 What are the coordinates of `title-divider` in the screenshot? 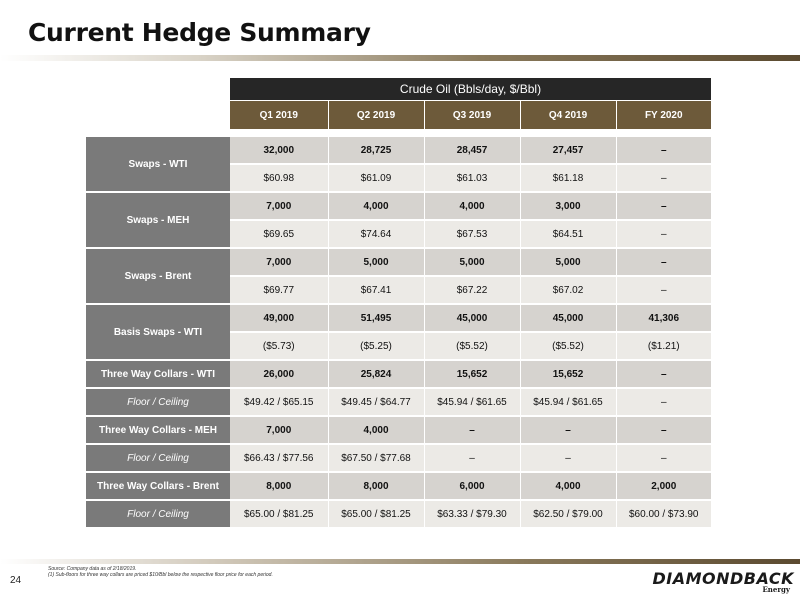 It's located at (400, 58).